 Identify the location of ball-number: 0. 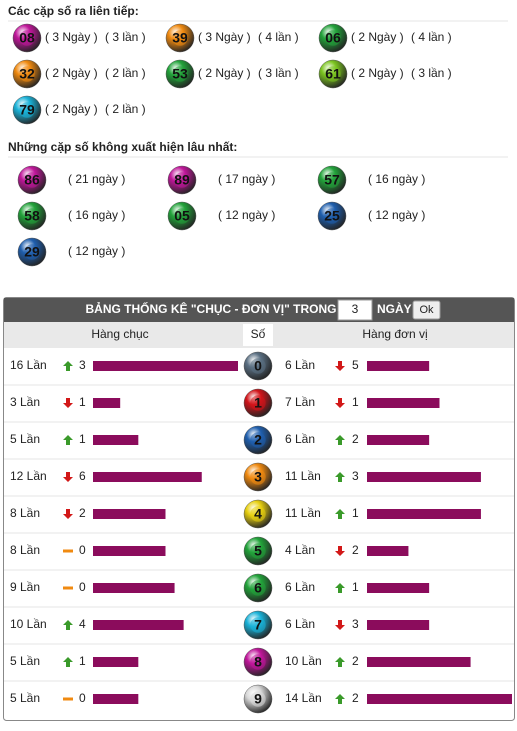
(258, 366).